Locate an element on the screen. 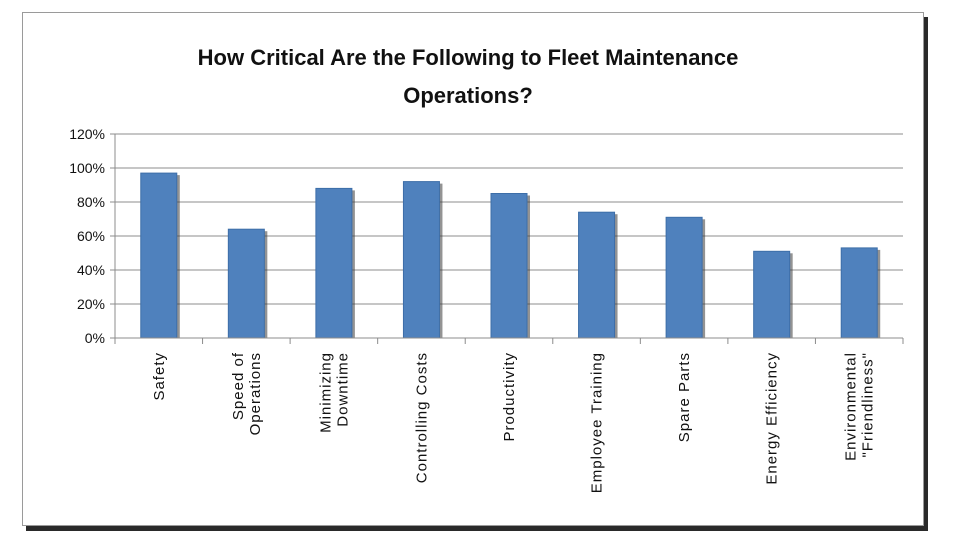 The height and width of the screenshot is (552, 980). x-tick-label: Energy Efficiency is located at coordinates (772, 418).